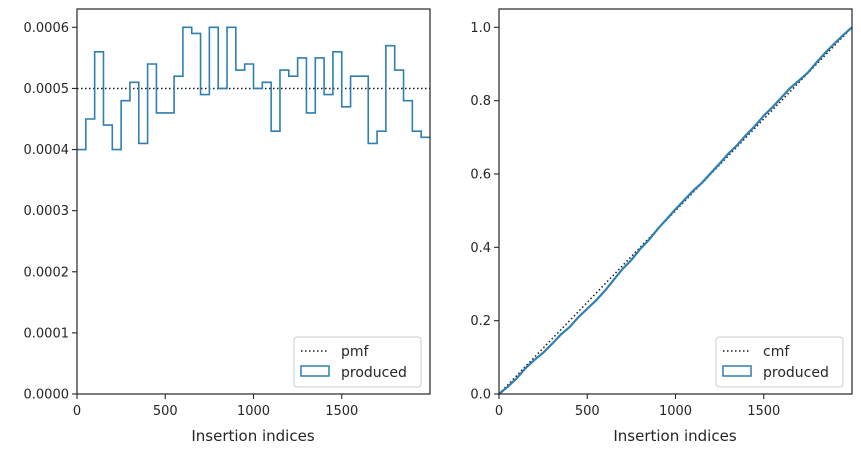 This screenshot has width=861, height=453. Describe the element at coordinates (165, 411) in the screenshot. I see `pmf-x-tick-label: 500` at that location.